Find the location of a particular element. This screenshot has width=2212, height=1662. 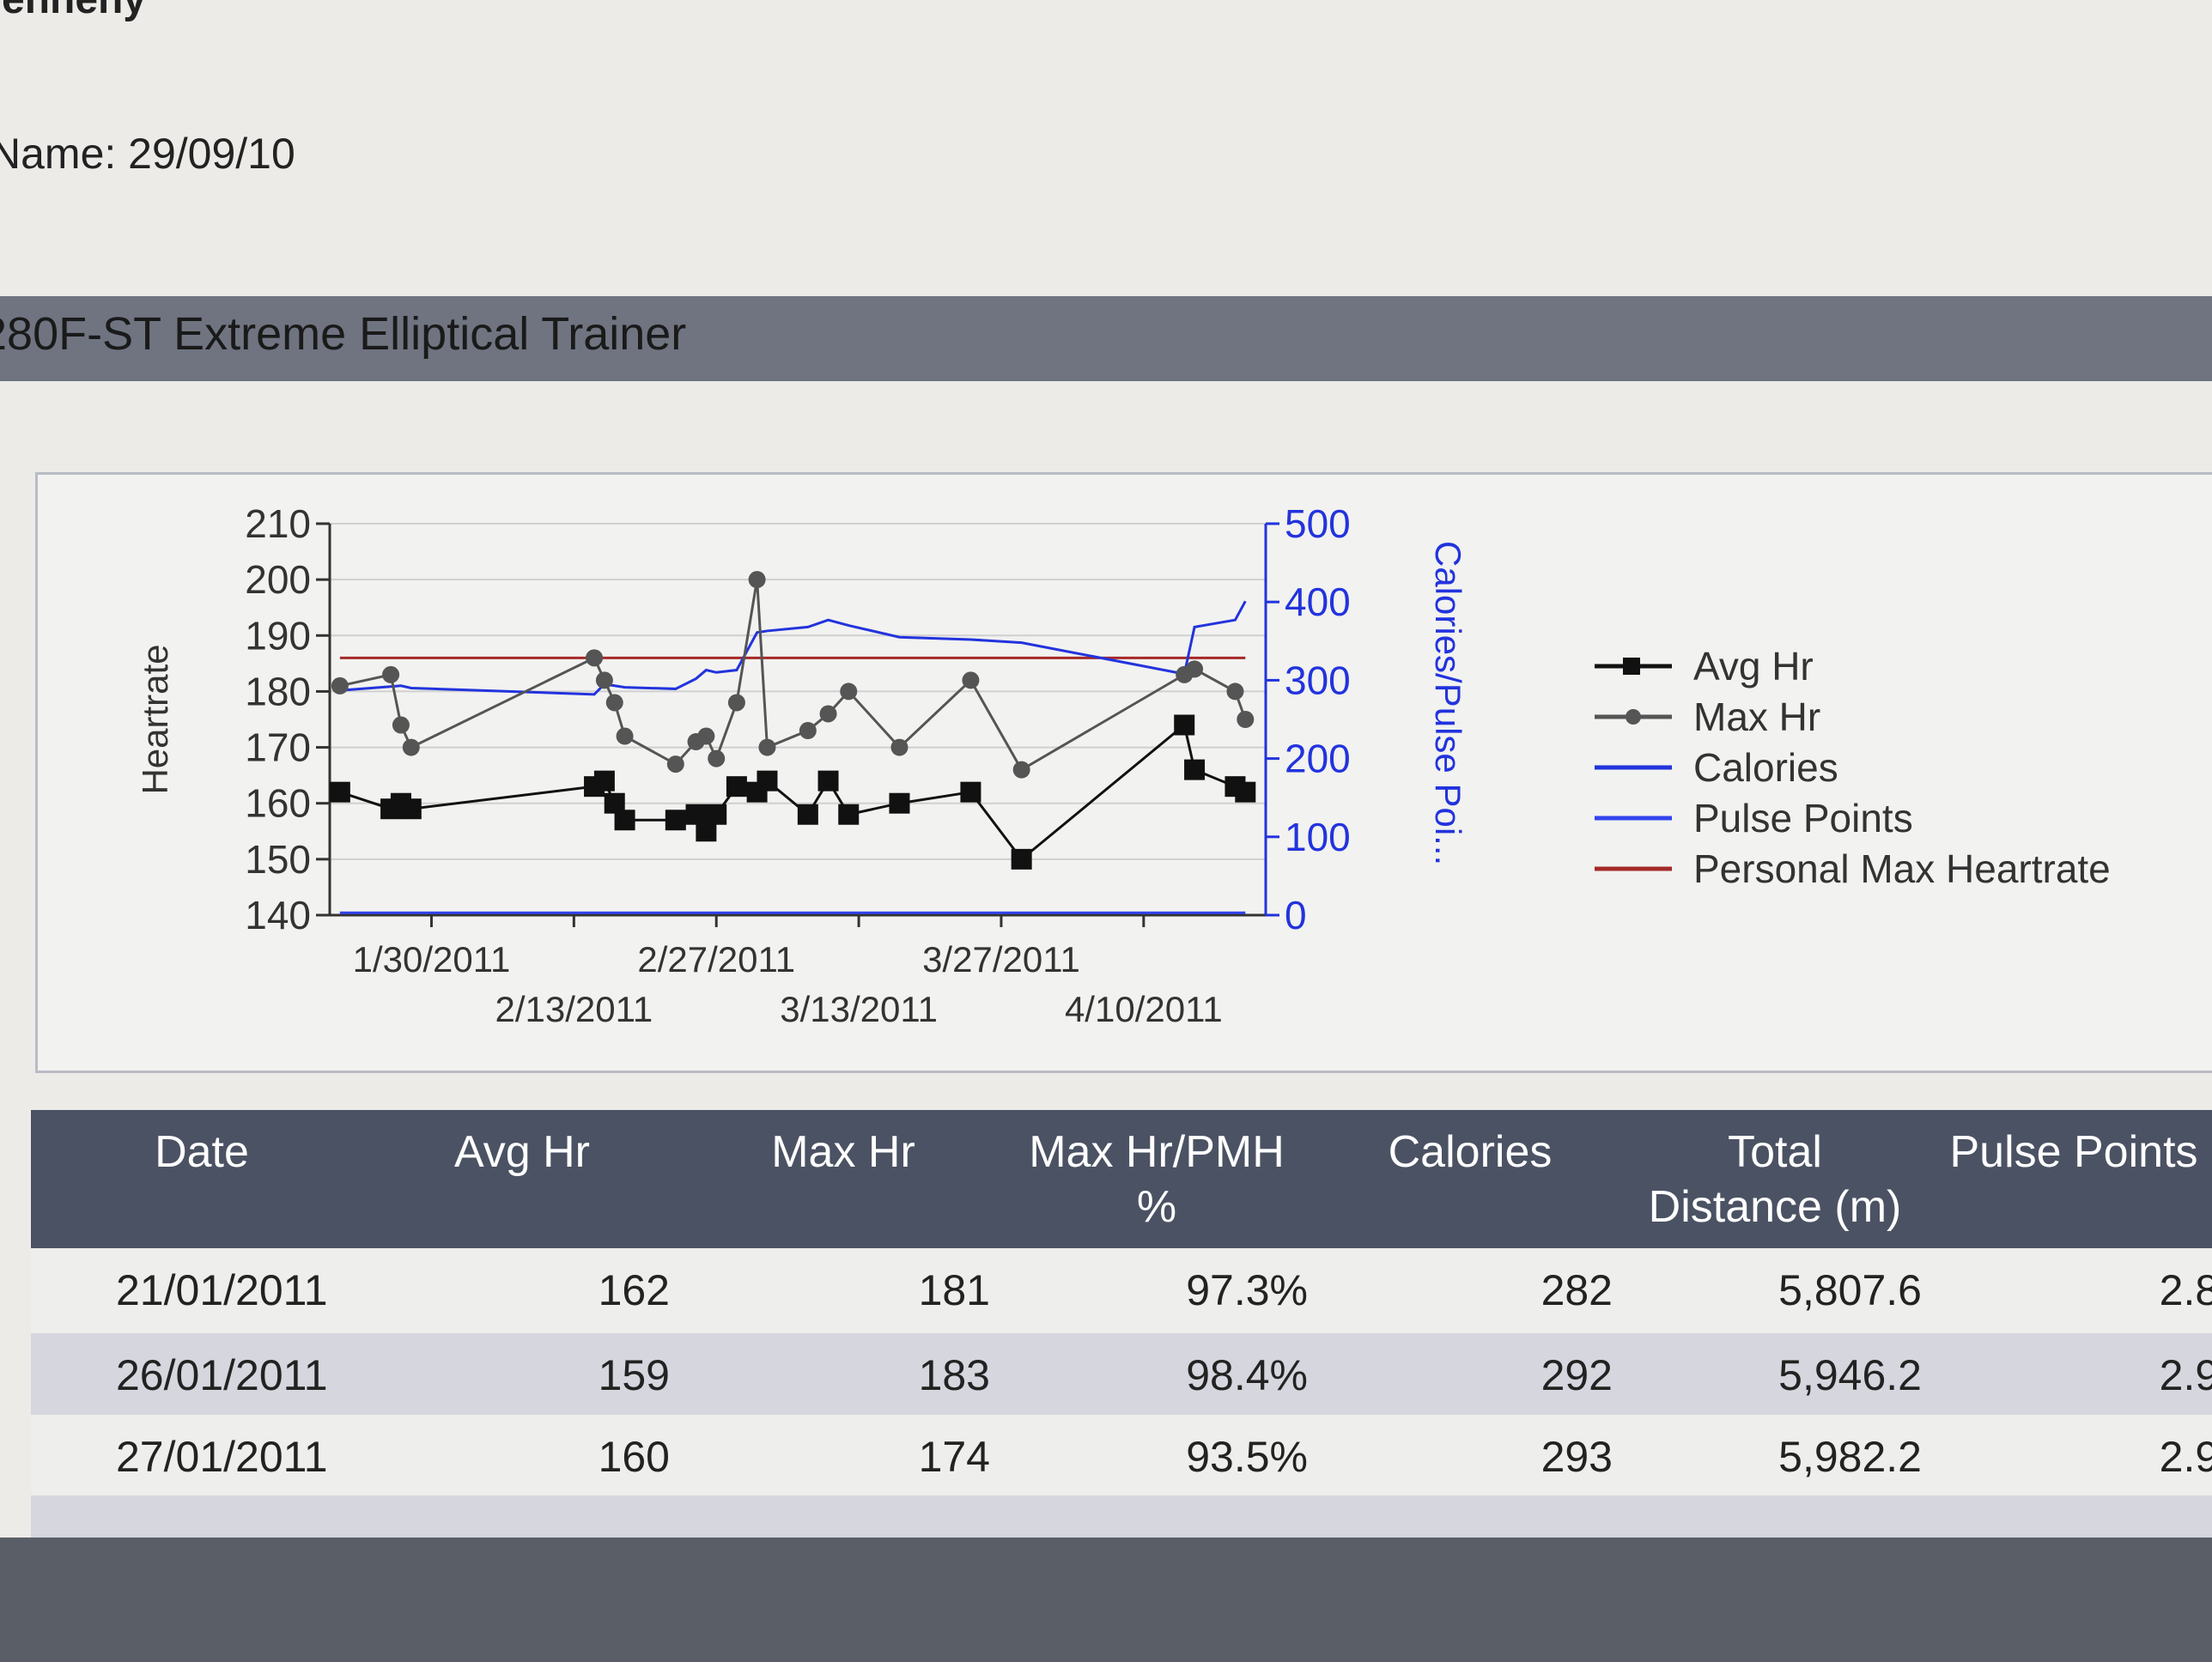

table-cell: 27/01/2011 is located at coordinates (222, 1457).